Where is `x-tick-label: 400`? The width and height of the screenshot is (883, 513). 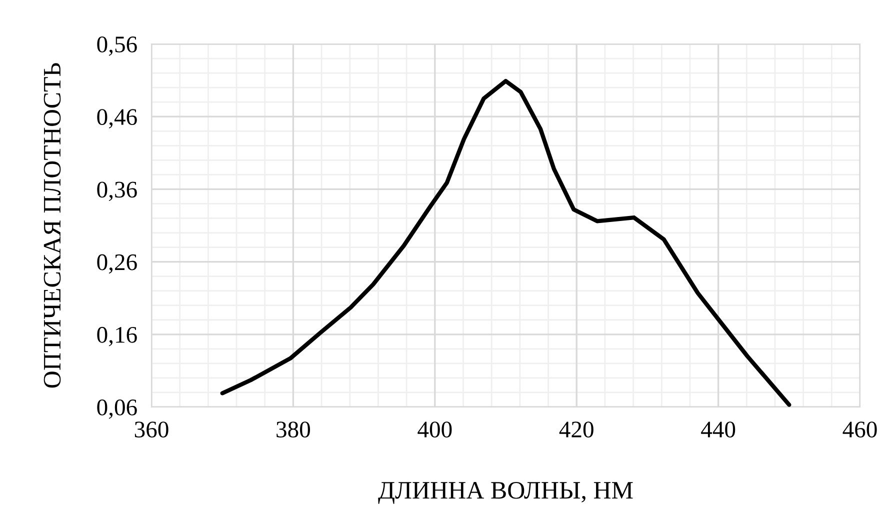
x-tick-label: 400 is located at coordinates (435, 430).